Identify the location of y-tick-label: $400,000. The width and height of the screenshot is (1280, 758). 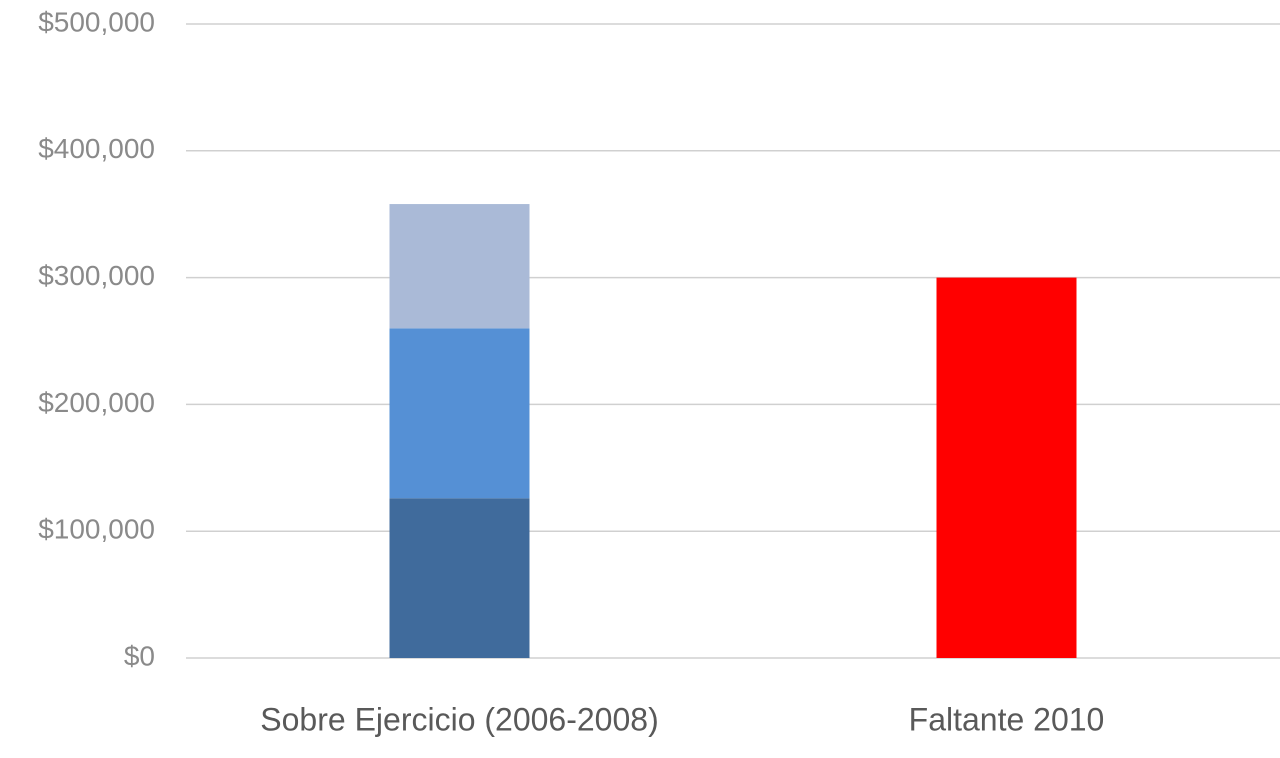
(96, 148).